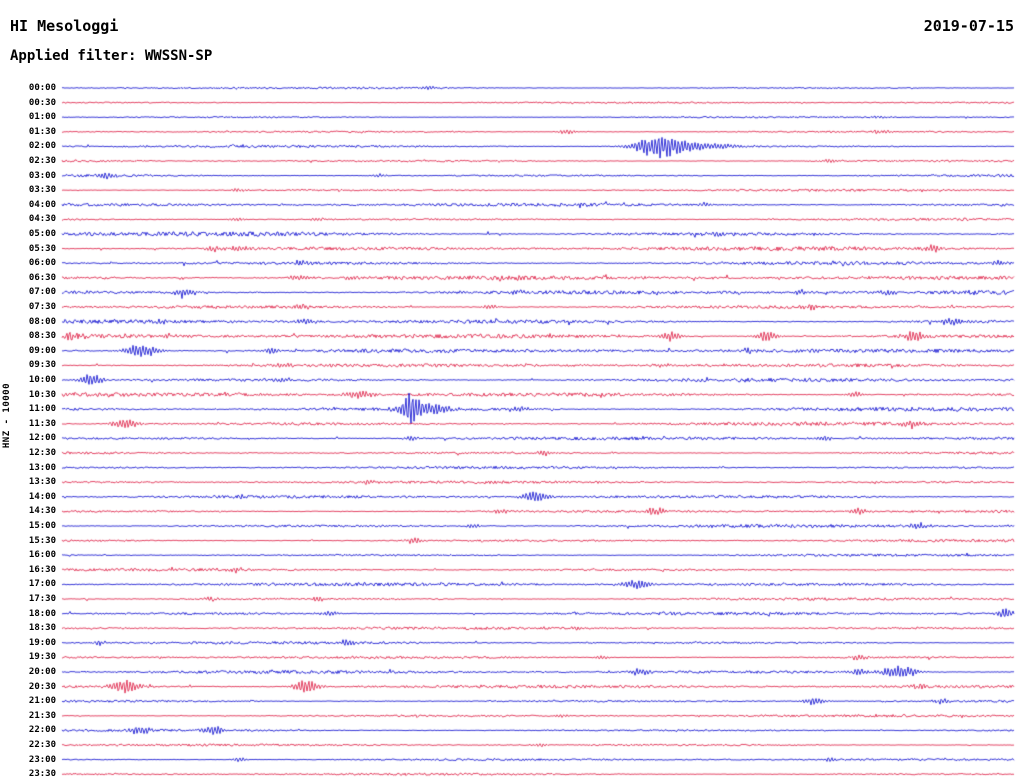 The image size is (1024, 780). What do you see at coordinates (42, 628) in the screenshot?
I see `trace-time-label: 18:30` at bounding box center [42, 628].